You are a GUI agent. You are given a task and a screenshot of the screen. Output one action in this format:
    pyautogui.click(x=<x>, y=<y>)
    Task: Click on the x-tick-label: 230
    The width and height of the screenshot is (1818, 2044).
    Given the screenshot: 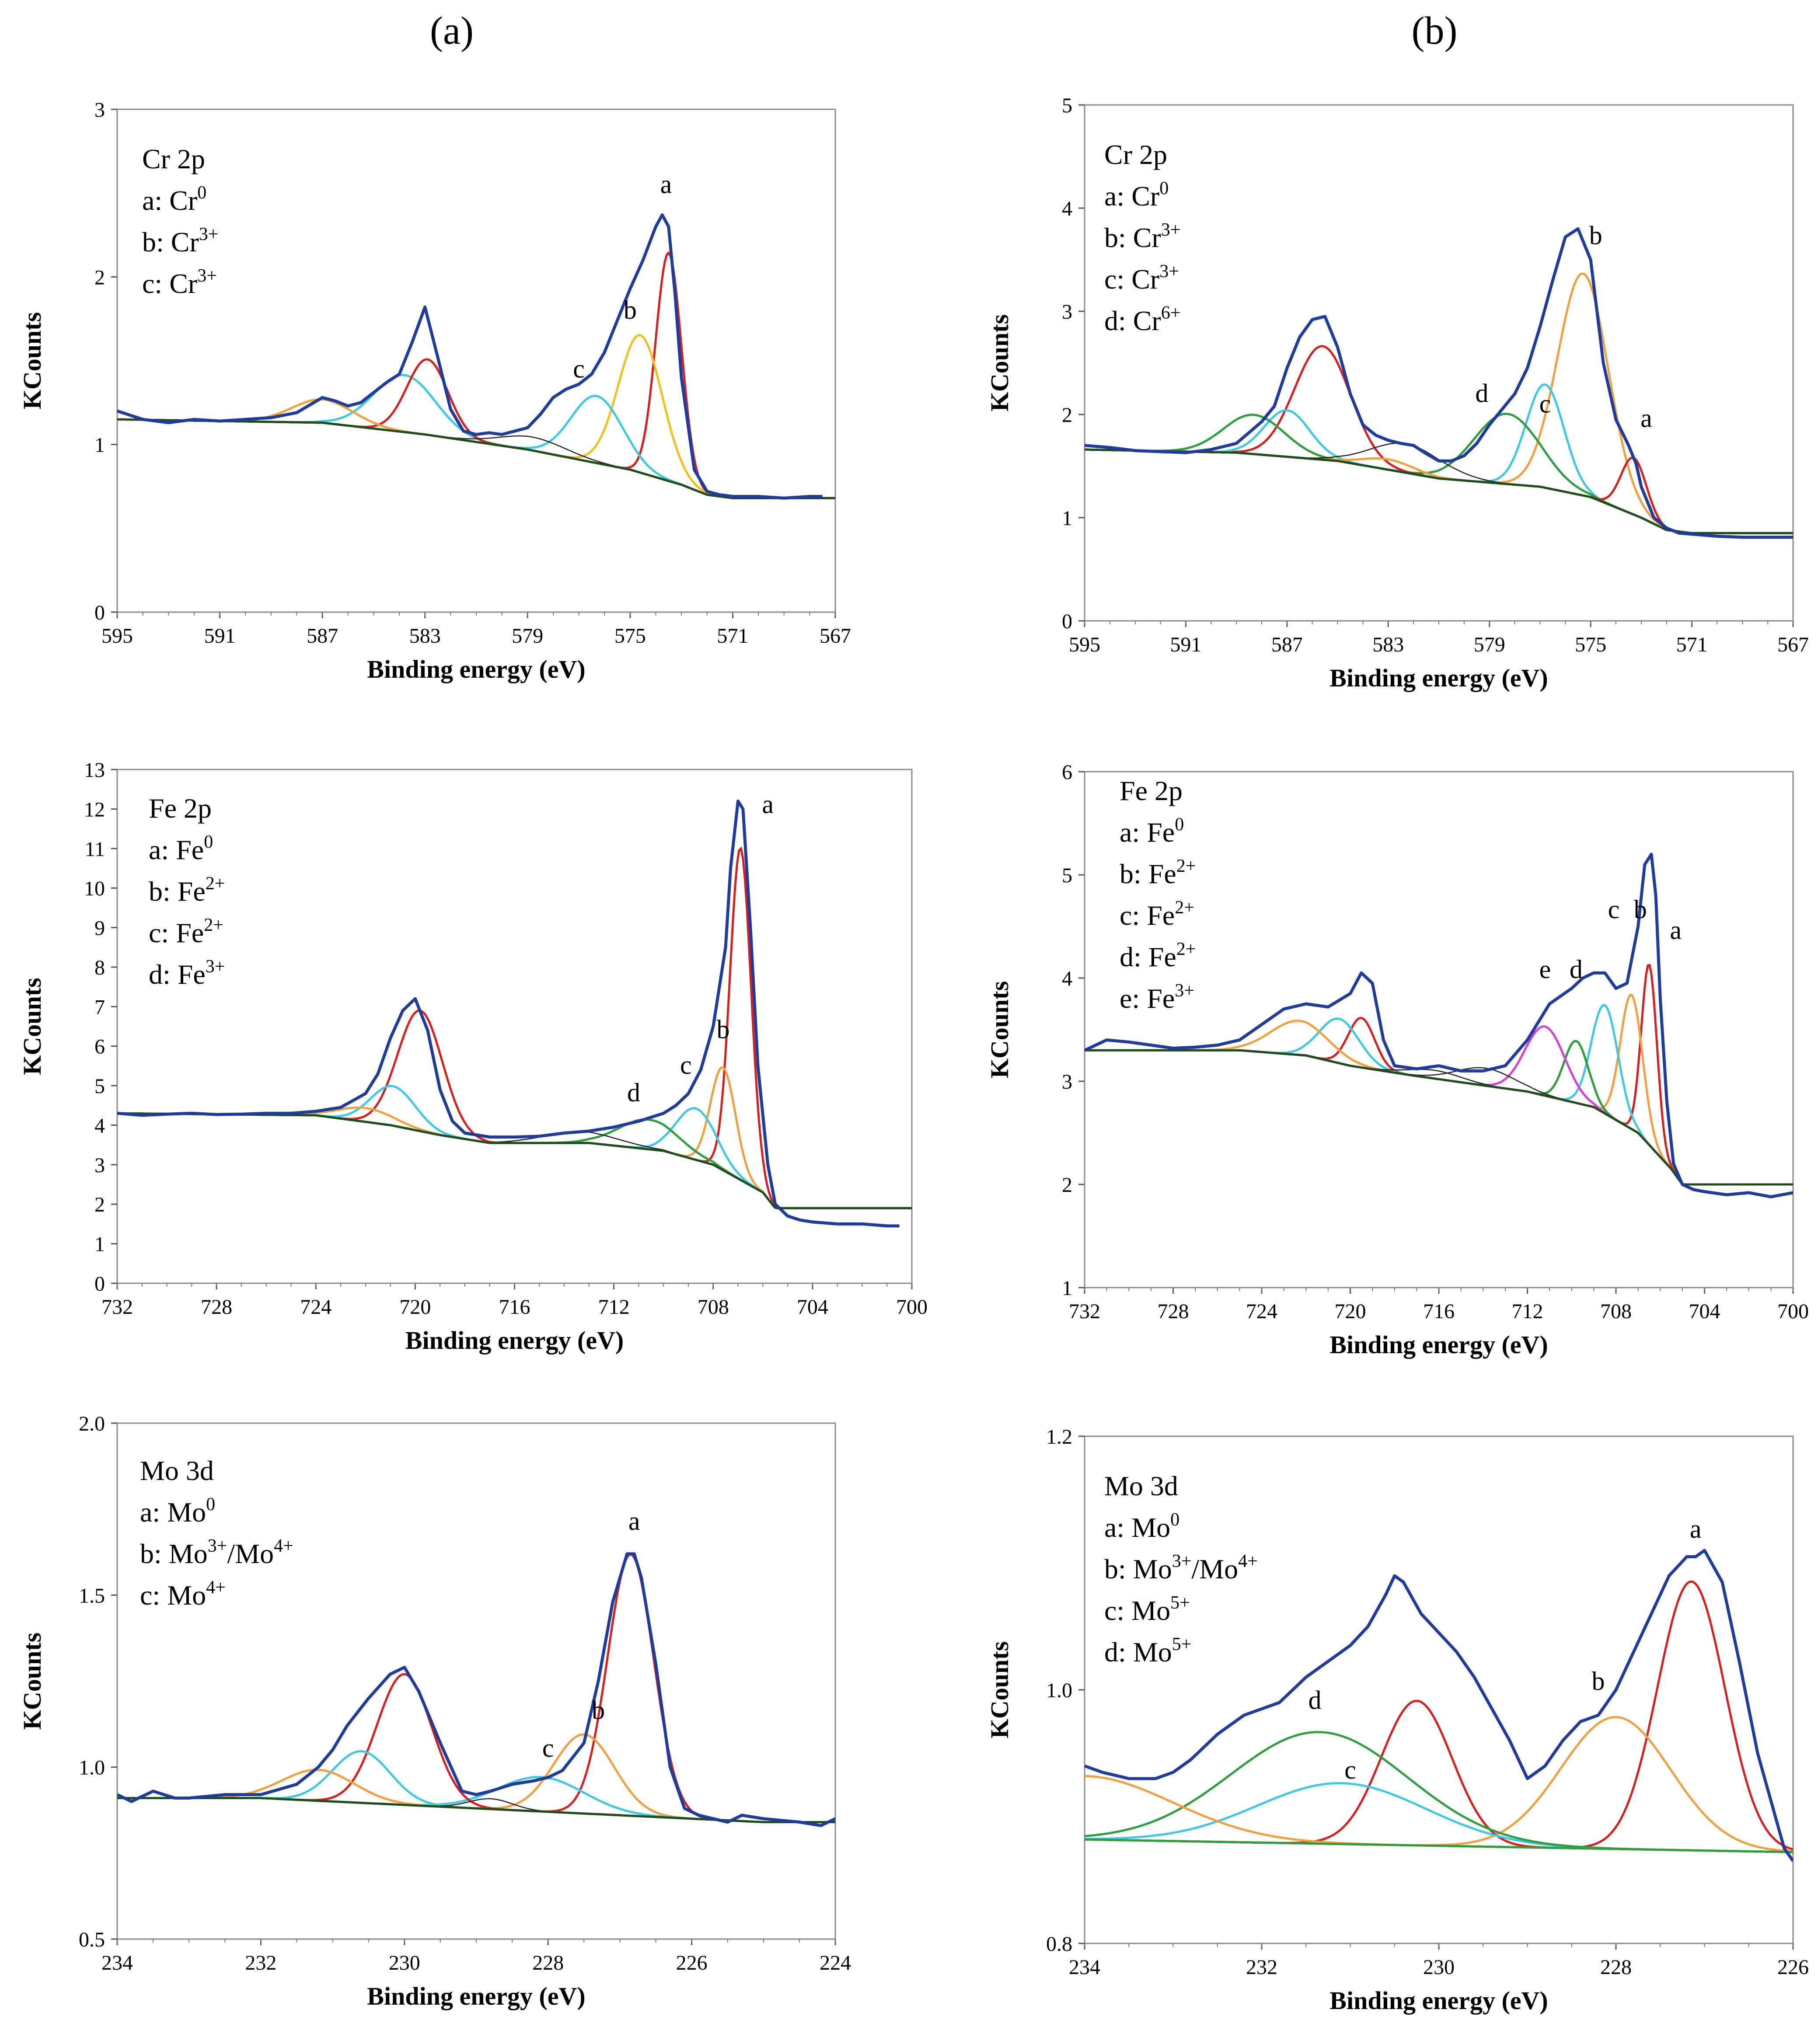 What is the action you would take?
    pyautogui.click(x=1439, y=1967)
    